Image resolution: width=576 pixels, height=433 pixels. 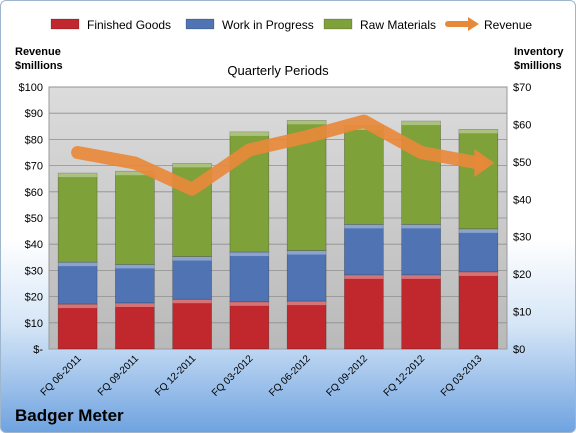 What do you see at coordinates (522, 275) in the screenshot?
I see `right-tick-label: $20` at bounding box center [522, 275].